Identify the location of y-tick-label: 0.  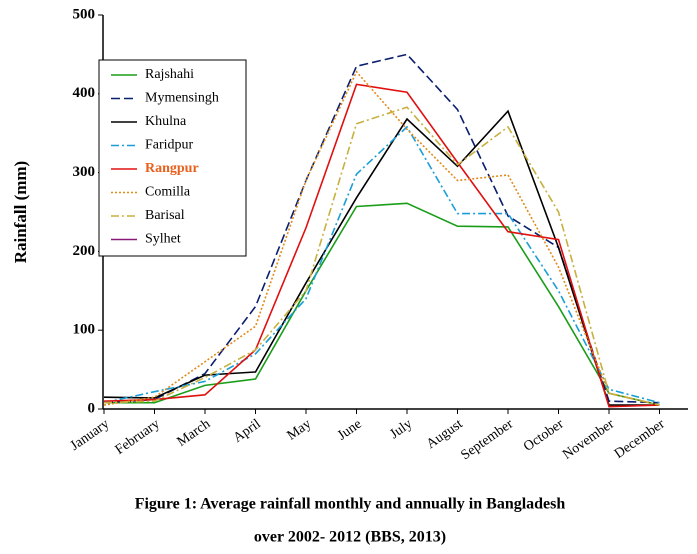
(92, 408).